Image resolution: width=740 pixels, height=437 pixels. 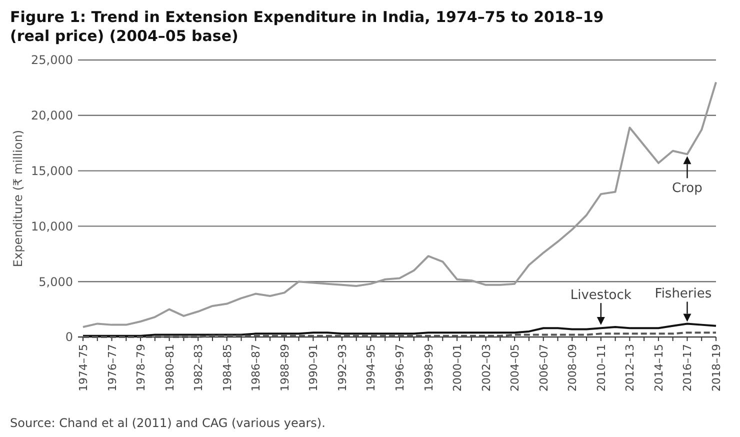 I want to click on y-axis-title: Expenditure (₹ million), so click(x=18, y=199).